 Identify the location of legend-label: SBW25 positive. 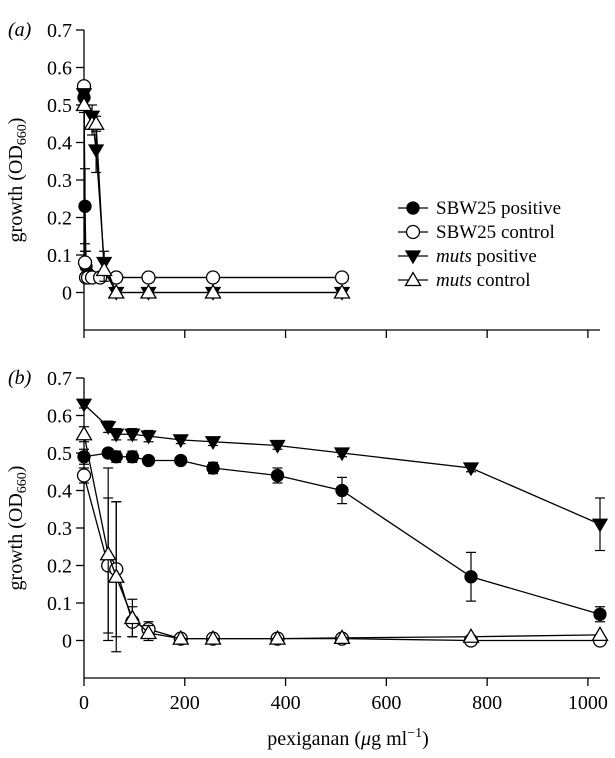
(498, 208).